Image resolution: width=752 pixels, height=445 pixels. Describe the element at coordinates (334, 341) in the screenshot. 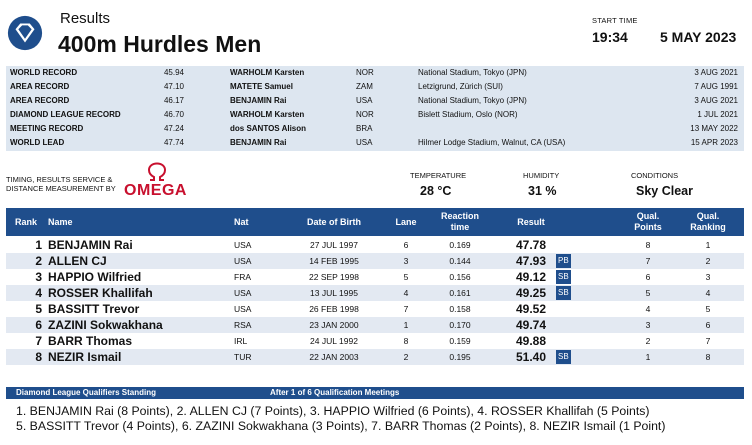

I see `dob-cell: 24 JUL 1992` at that location.